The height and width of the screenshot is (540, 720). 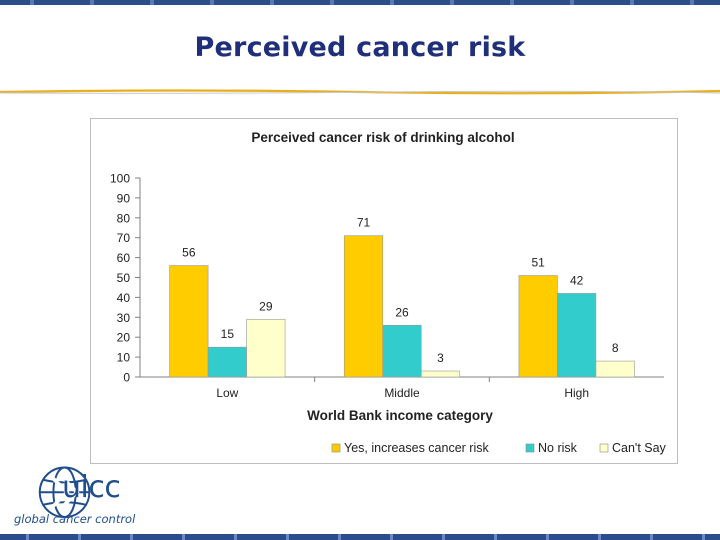 I want to click on logo-tagline: global cancer control, so click(x=75, y=519).